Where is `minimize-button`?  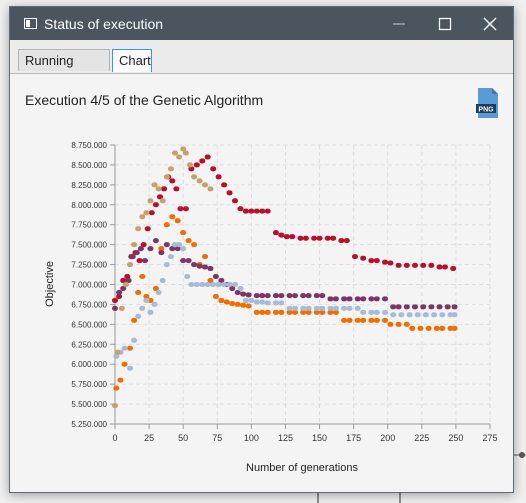 minimize-button is located at coordinates (399, 23).